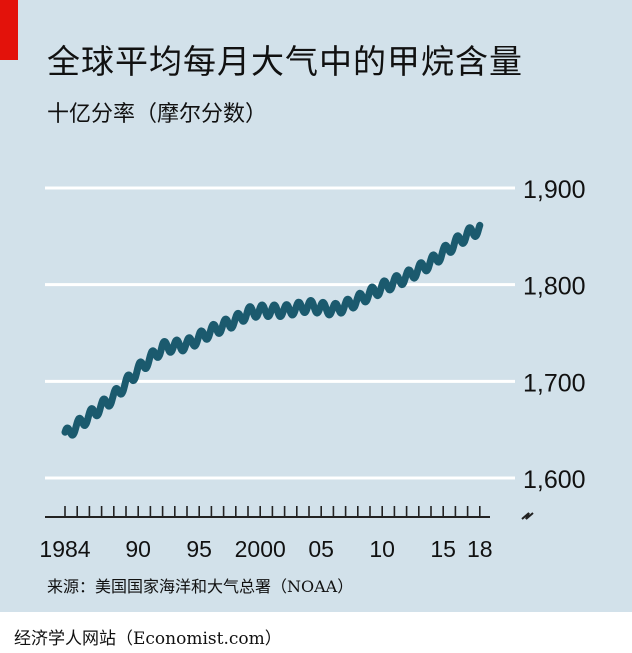  I want to click on x-tick-label-2000: 2000, so click(260, 549).